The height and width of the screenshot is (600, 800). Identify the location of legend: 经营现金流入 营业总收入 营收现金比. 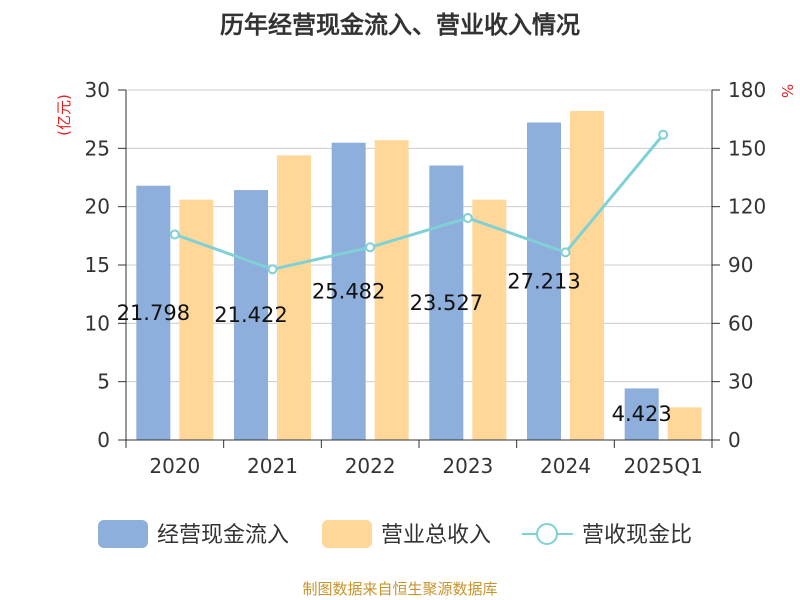
(395, 534).